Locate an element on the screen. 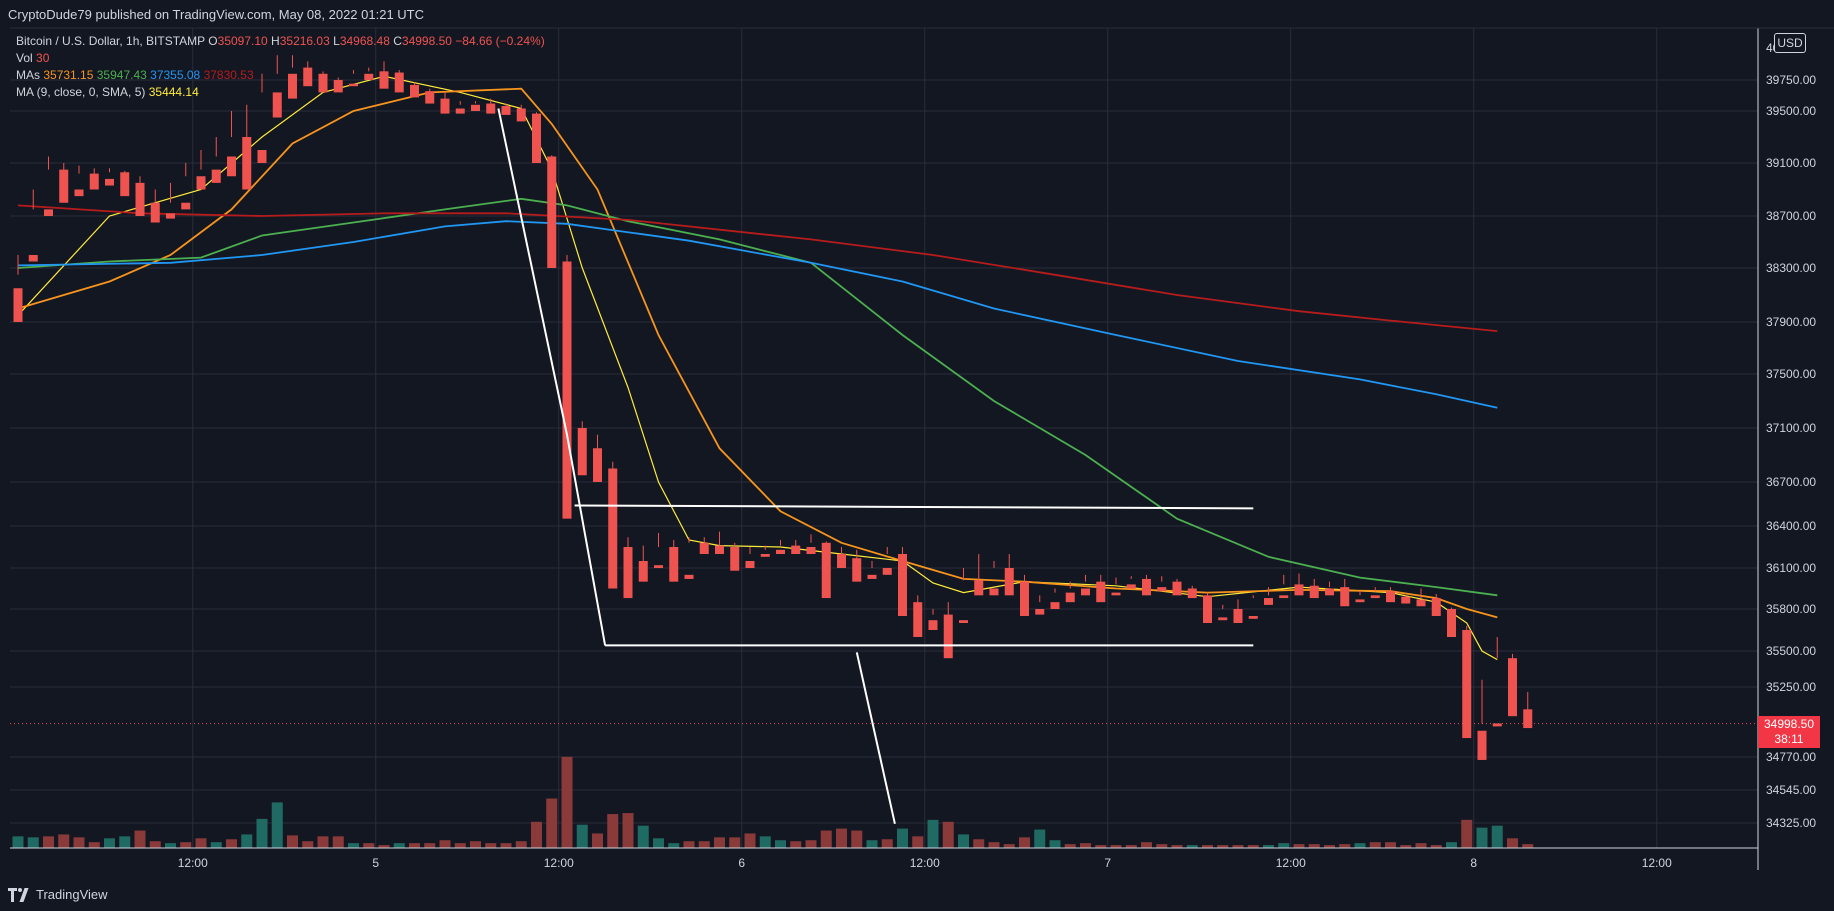 This screenshot has height=911, width=1834. ma-value-1: 35731.15 is located at coordinates (68, 75).